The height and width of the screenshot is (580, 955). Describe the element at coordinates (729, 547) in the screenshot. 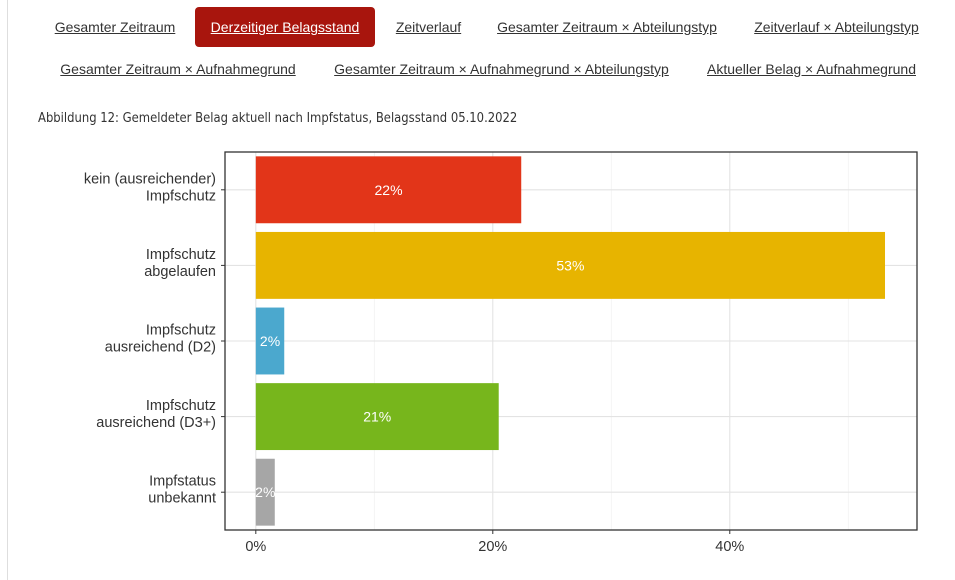

I see `x-tick-label: 40%` at that location.